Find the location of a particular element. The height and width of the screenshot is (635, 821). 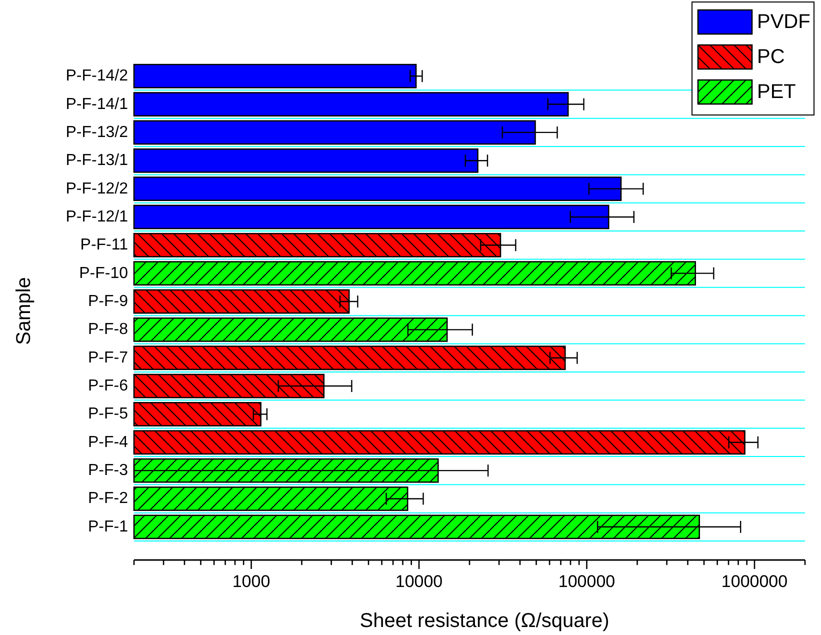

x-tick-label: 1000000 is located at coordinates (754, 581).